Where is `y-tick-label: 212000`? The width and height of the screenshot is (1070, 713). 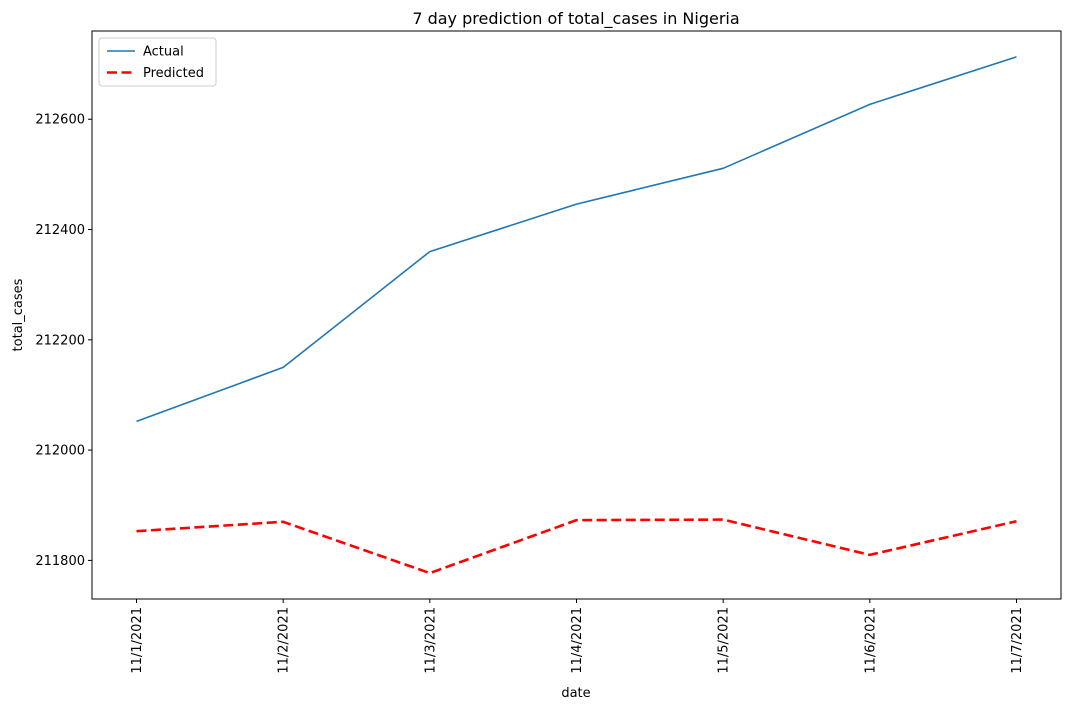 y-tick-label: 212000 is located at coordinates (60, 451).